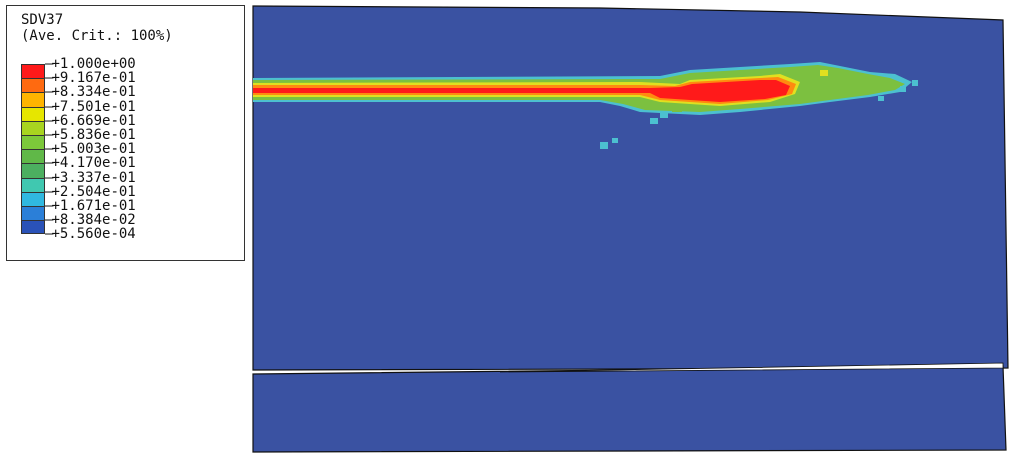 This screenshot has width=1016, height=453. Describe the element at coordinates (751, 367) in the screenshot. I see `interface-gap` at that location.